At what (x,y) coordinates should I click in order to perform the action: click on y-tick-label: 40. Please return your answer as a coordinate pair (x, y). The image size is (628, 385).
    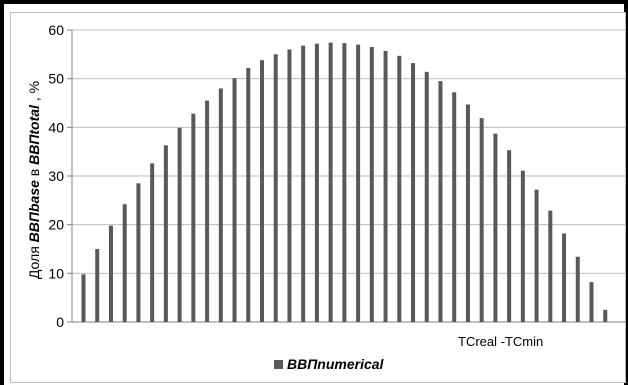
    Looking at the image, I should click on (56, 127).